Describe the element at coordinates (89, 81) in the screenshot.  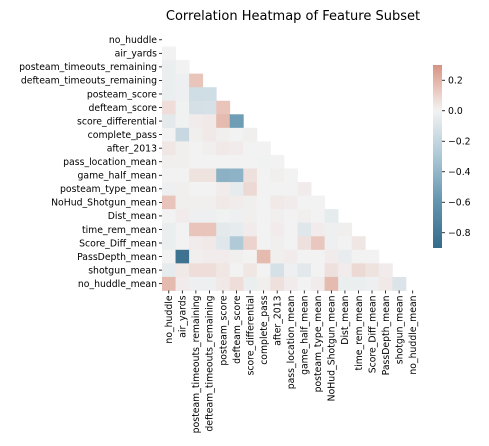
I see `y-tick-label-3: defteam_timeouts_remaining` at that location.